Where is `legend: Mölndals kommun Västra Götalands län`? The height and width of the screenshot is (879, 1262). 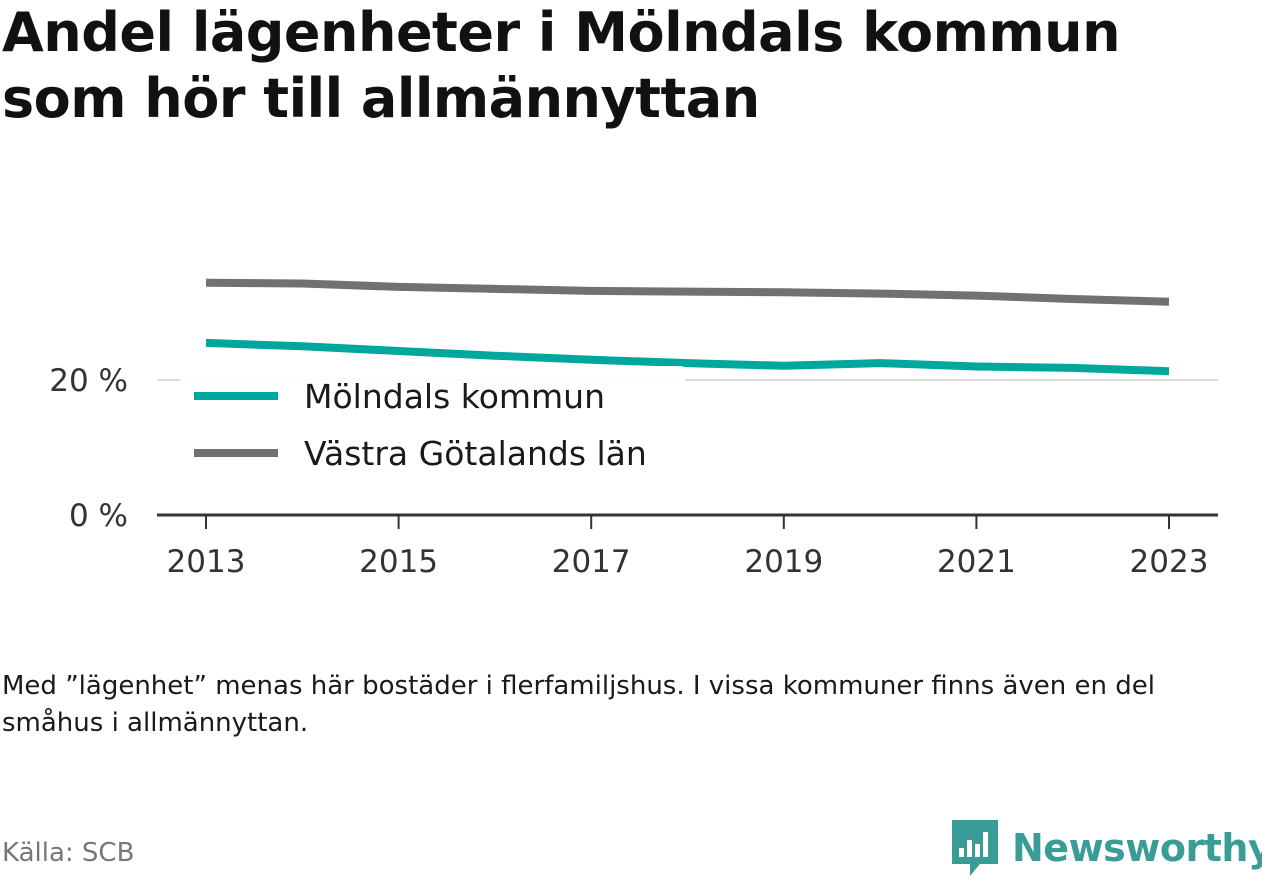 legend: Mölndals kommun Västra Götalands län is located at coordinates (432, 424).